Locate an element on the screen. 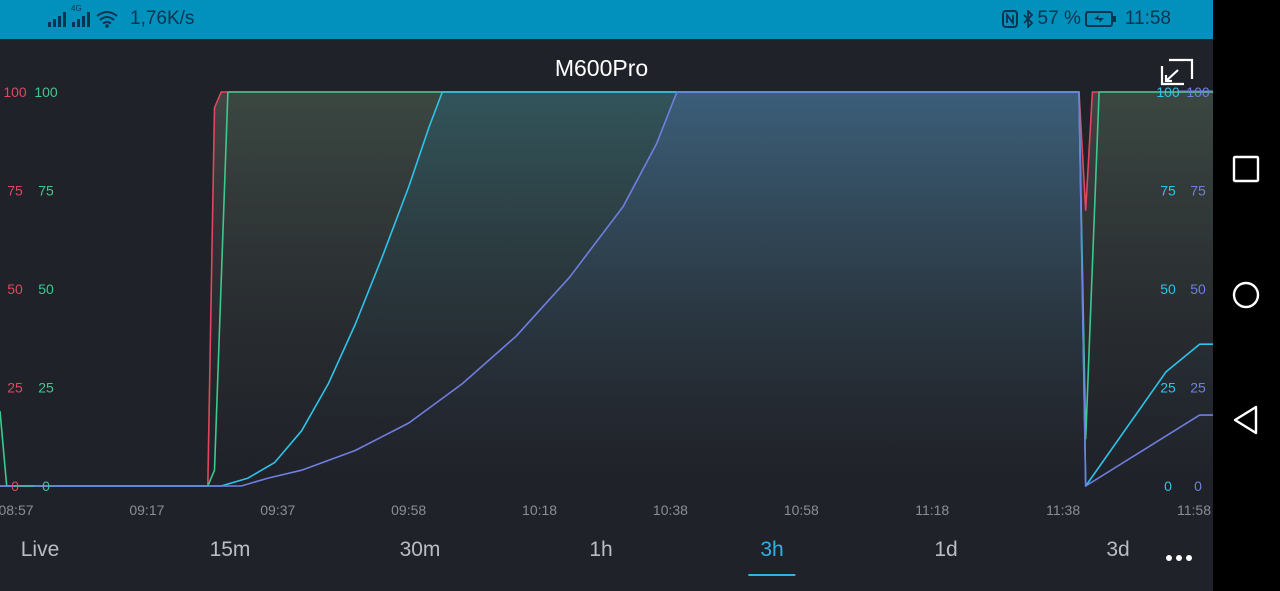 This screenshot has width=1280, height=591. battery-percent: 57 % is located at coordinates (1059, 18).